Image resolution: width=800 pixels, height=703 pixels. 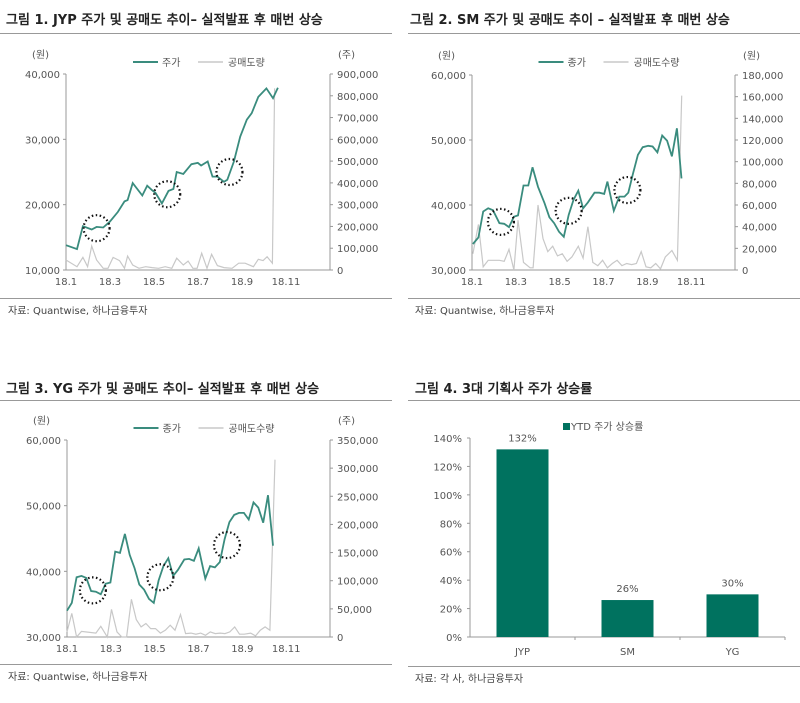 What do you see at coordinates (163, 389) in the screenshot?
I see `figure-3-title: 그림 3. YG 주가 및 공매도 추이– 실적발표 후 매번 상승` at bounding box center [163, 389].